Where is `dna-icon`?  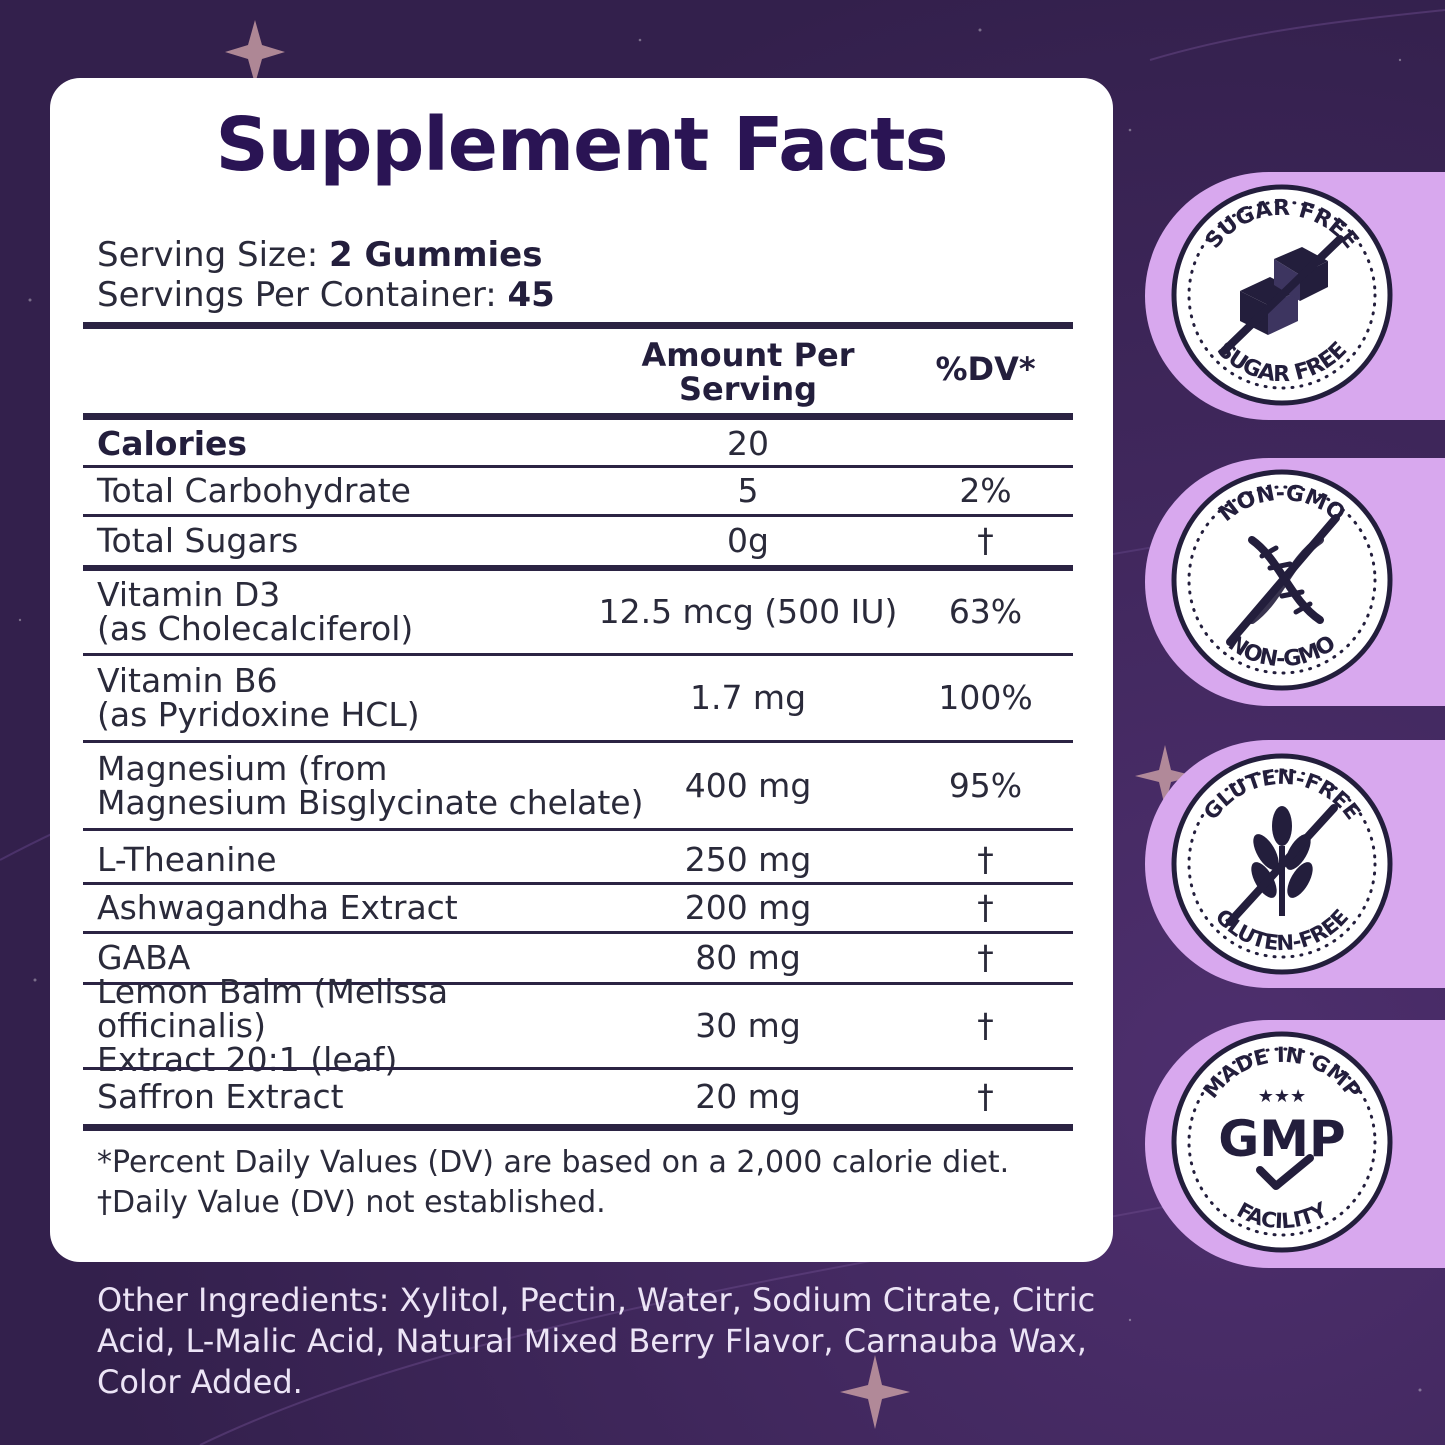 dna-icon is located at coordinates (1283, 580).